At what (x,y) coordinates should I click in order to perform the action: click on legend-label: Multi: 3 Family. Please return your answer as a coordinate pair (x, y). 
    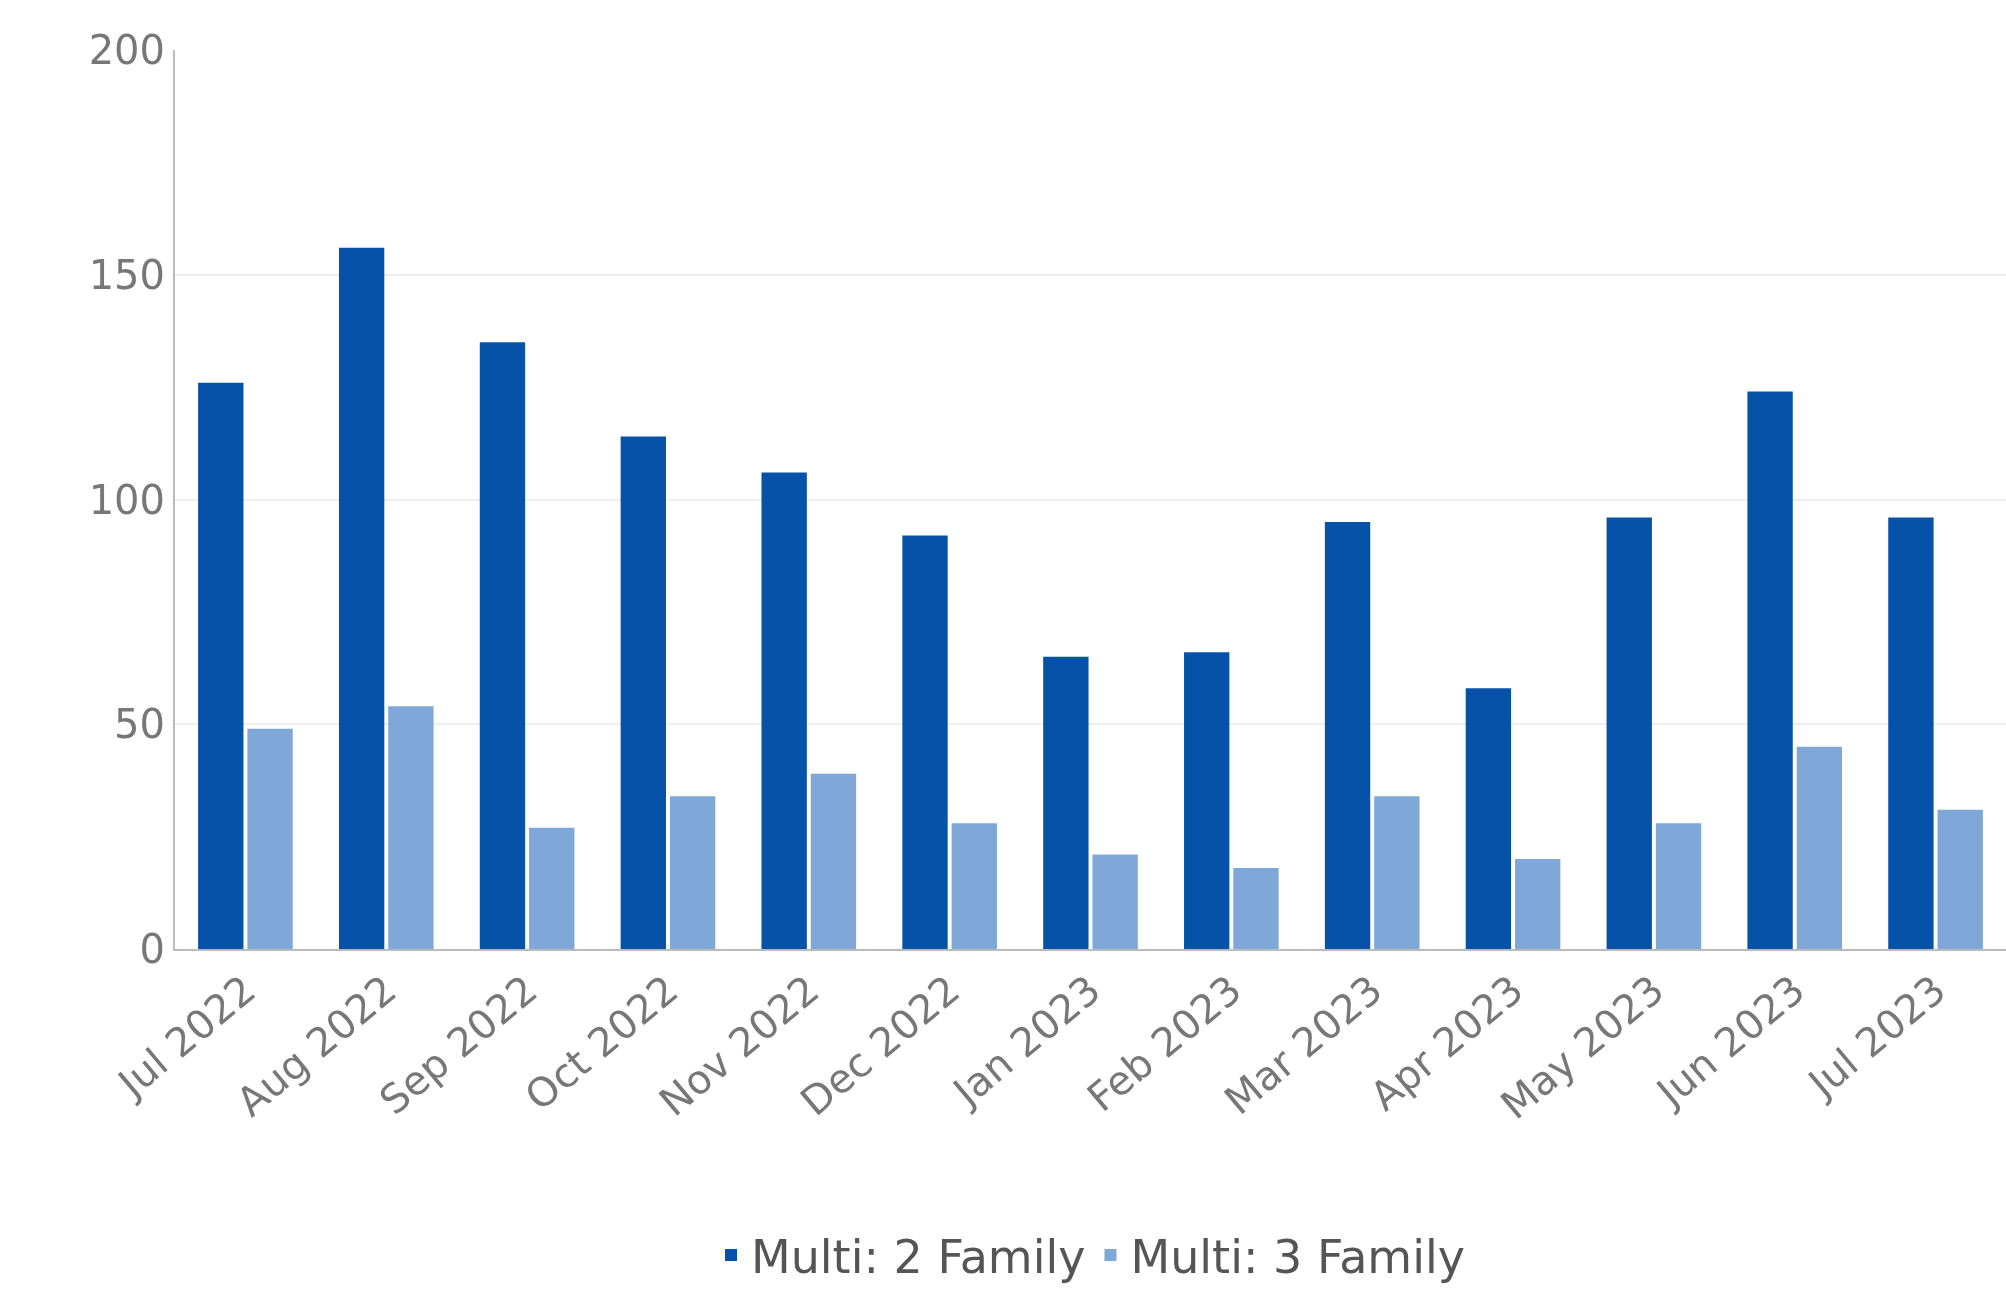
    Looking at the image, I should click on (1297, 1257).